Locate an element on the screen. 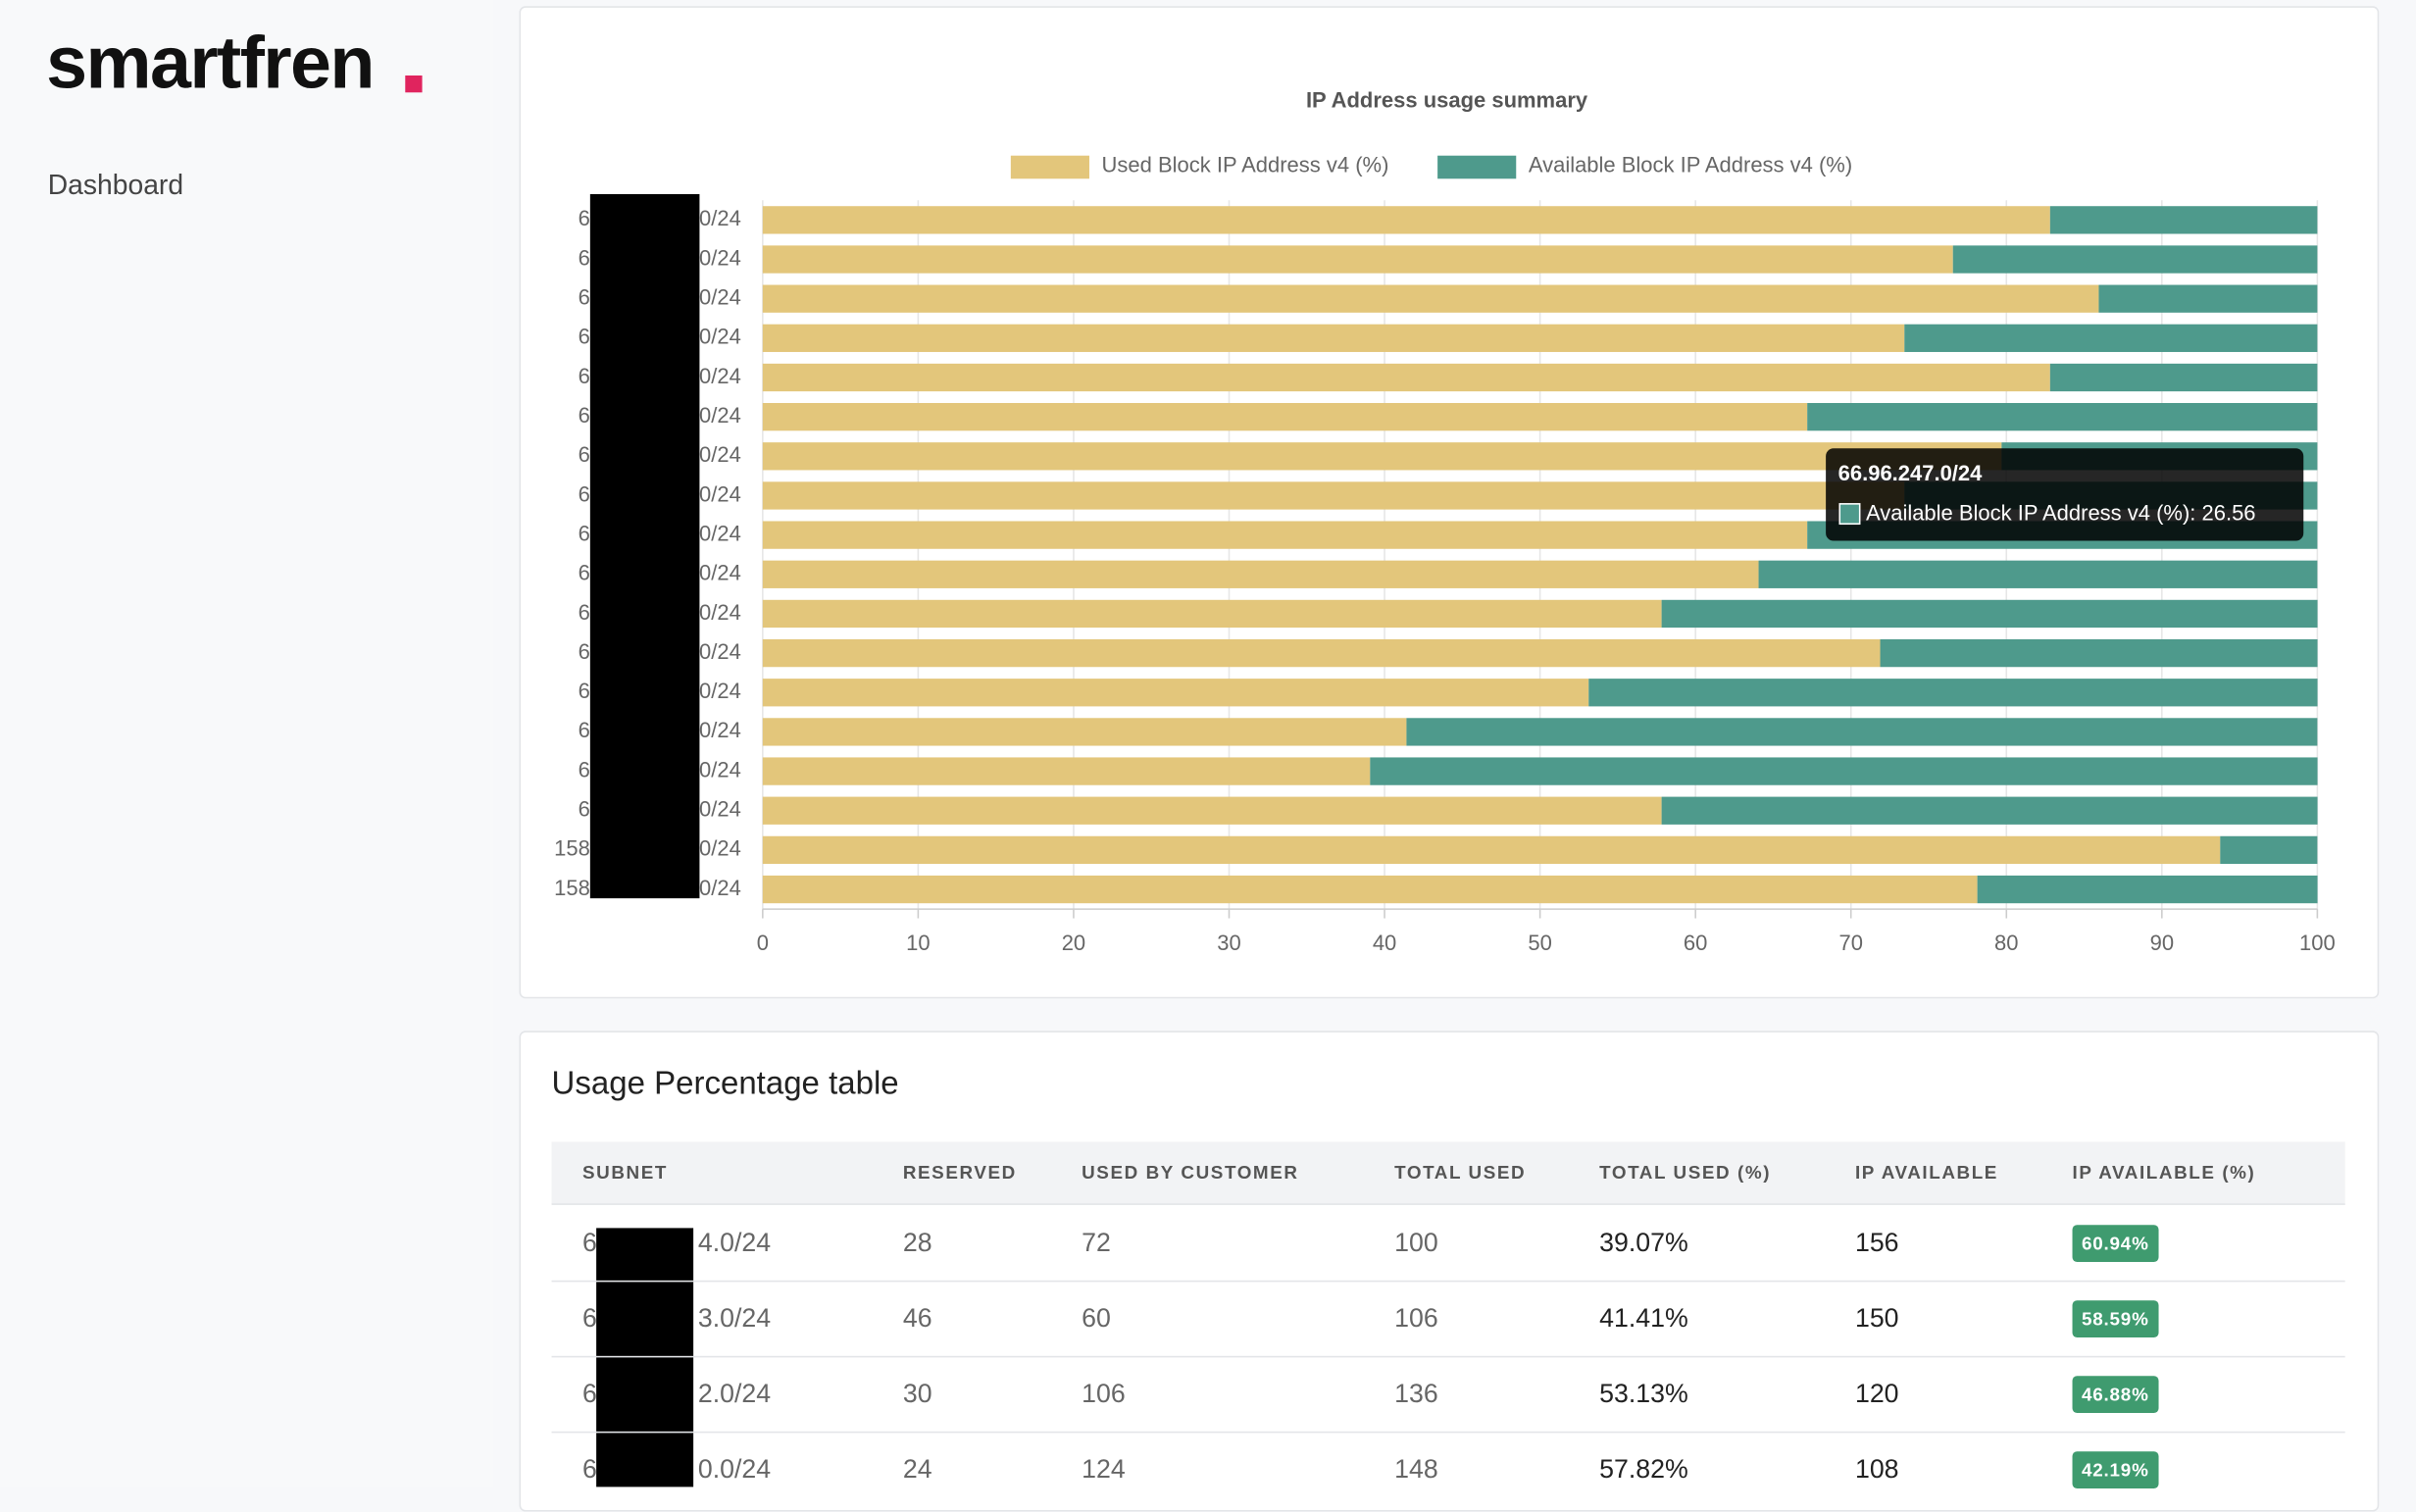 The width and height of the screenshot is (2416, 1512). cell: 0.0/24 is located at coordinates (735, 1469).